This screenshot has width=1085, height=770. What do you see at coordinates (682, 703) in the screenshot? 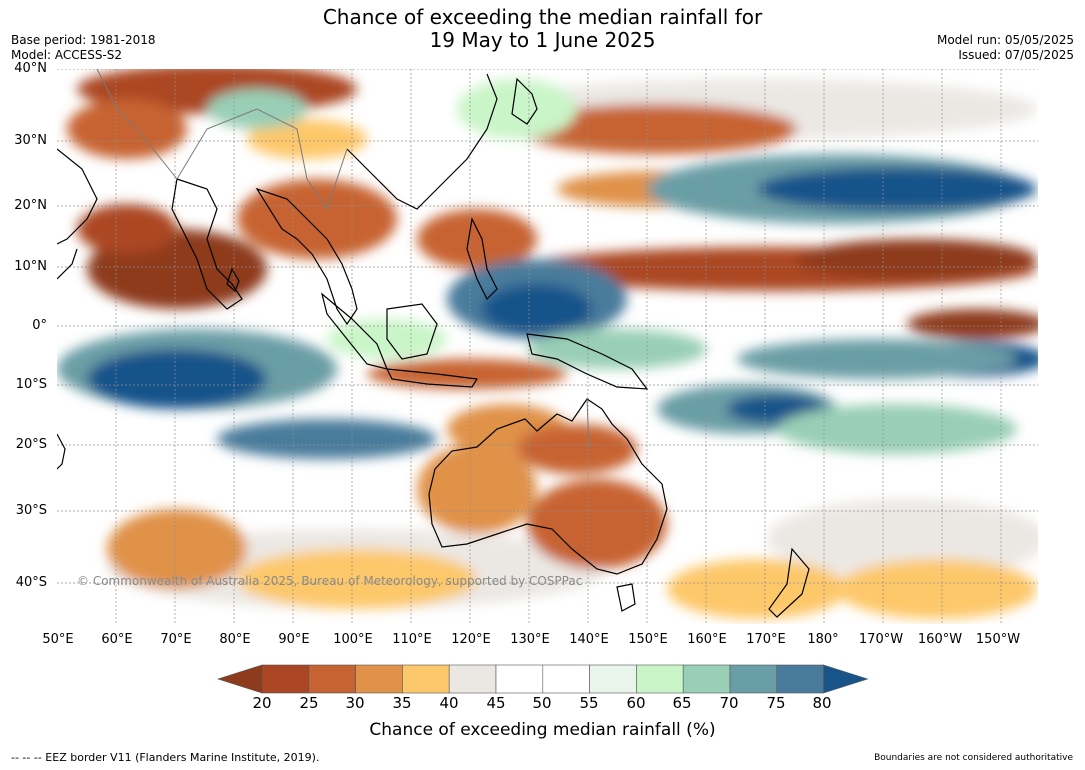
I see `colorbar-tick-65: 65` at bounding box center [682, 703].